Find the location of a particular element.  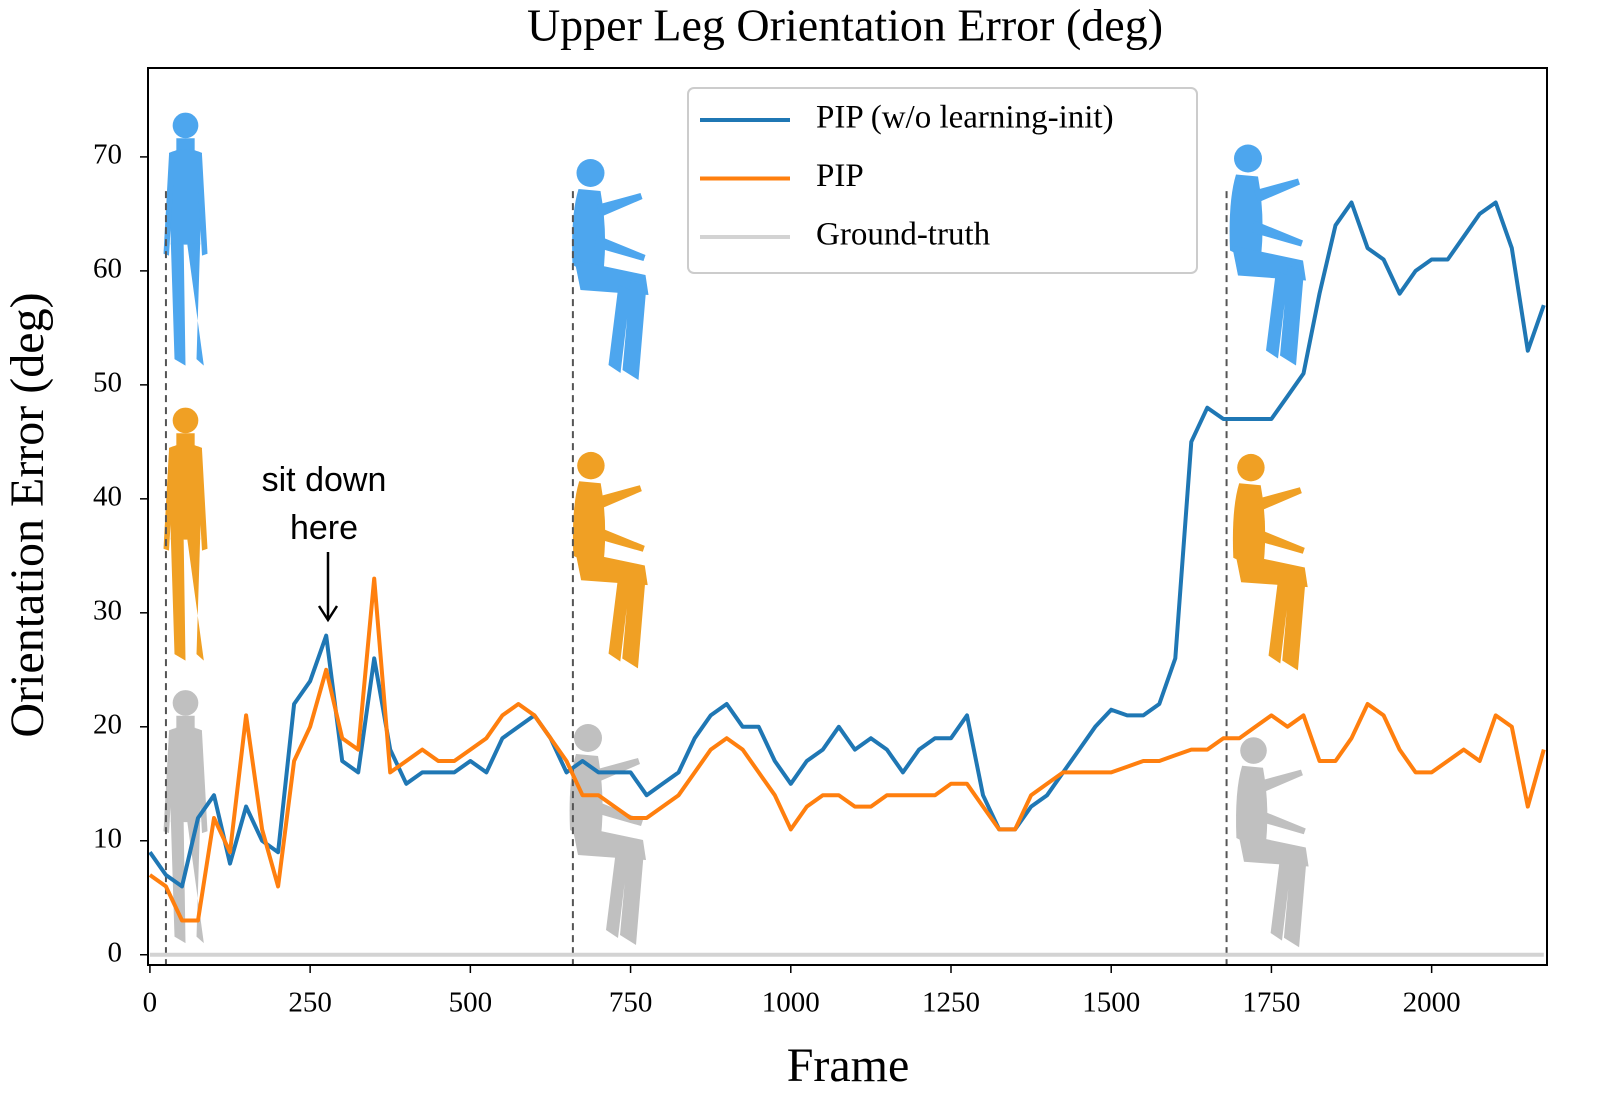

y-tick-label: 60 is located at coordinates (107, 269).